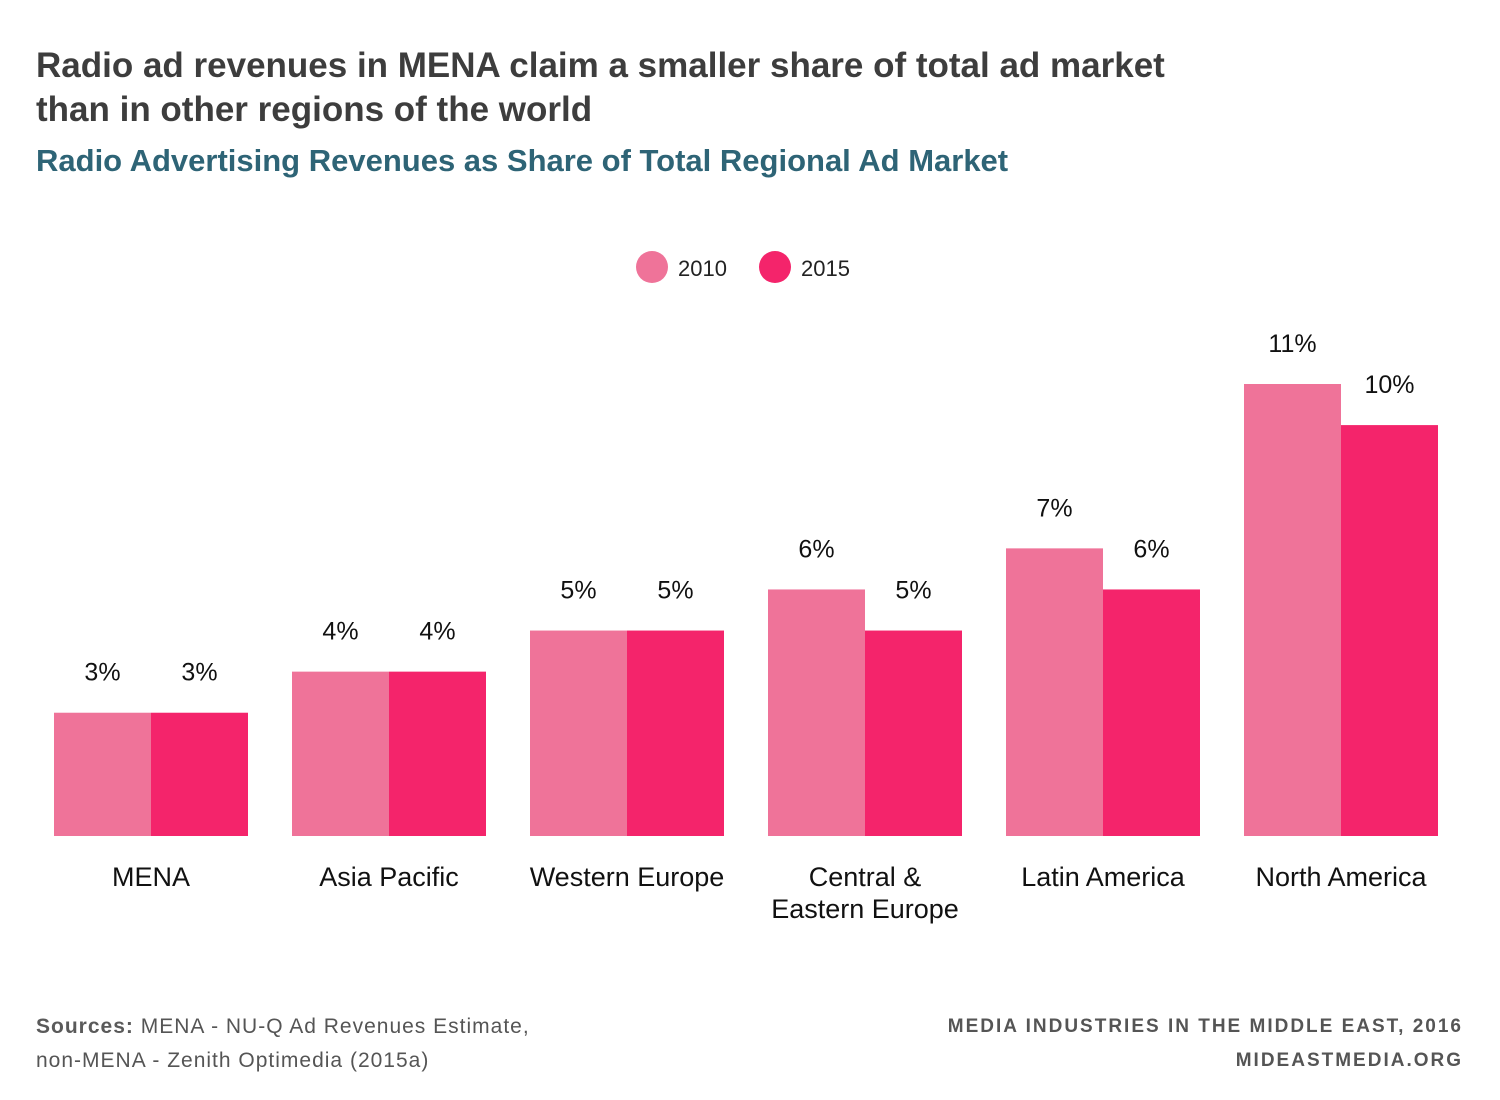  I want to click on data-label-2010-5: 11%, so click(1292, 344).